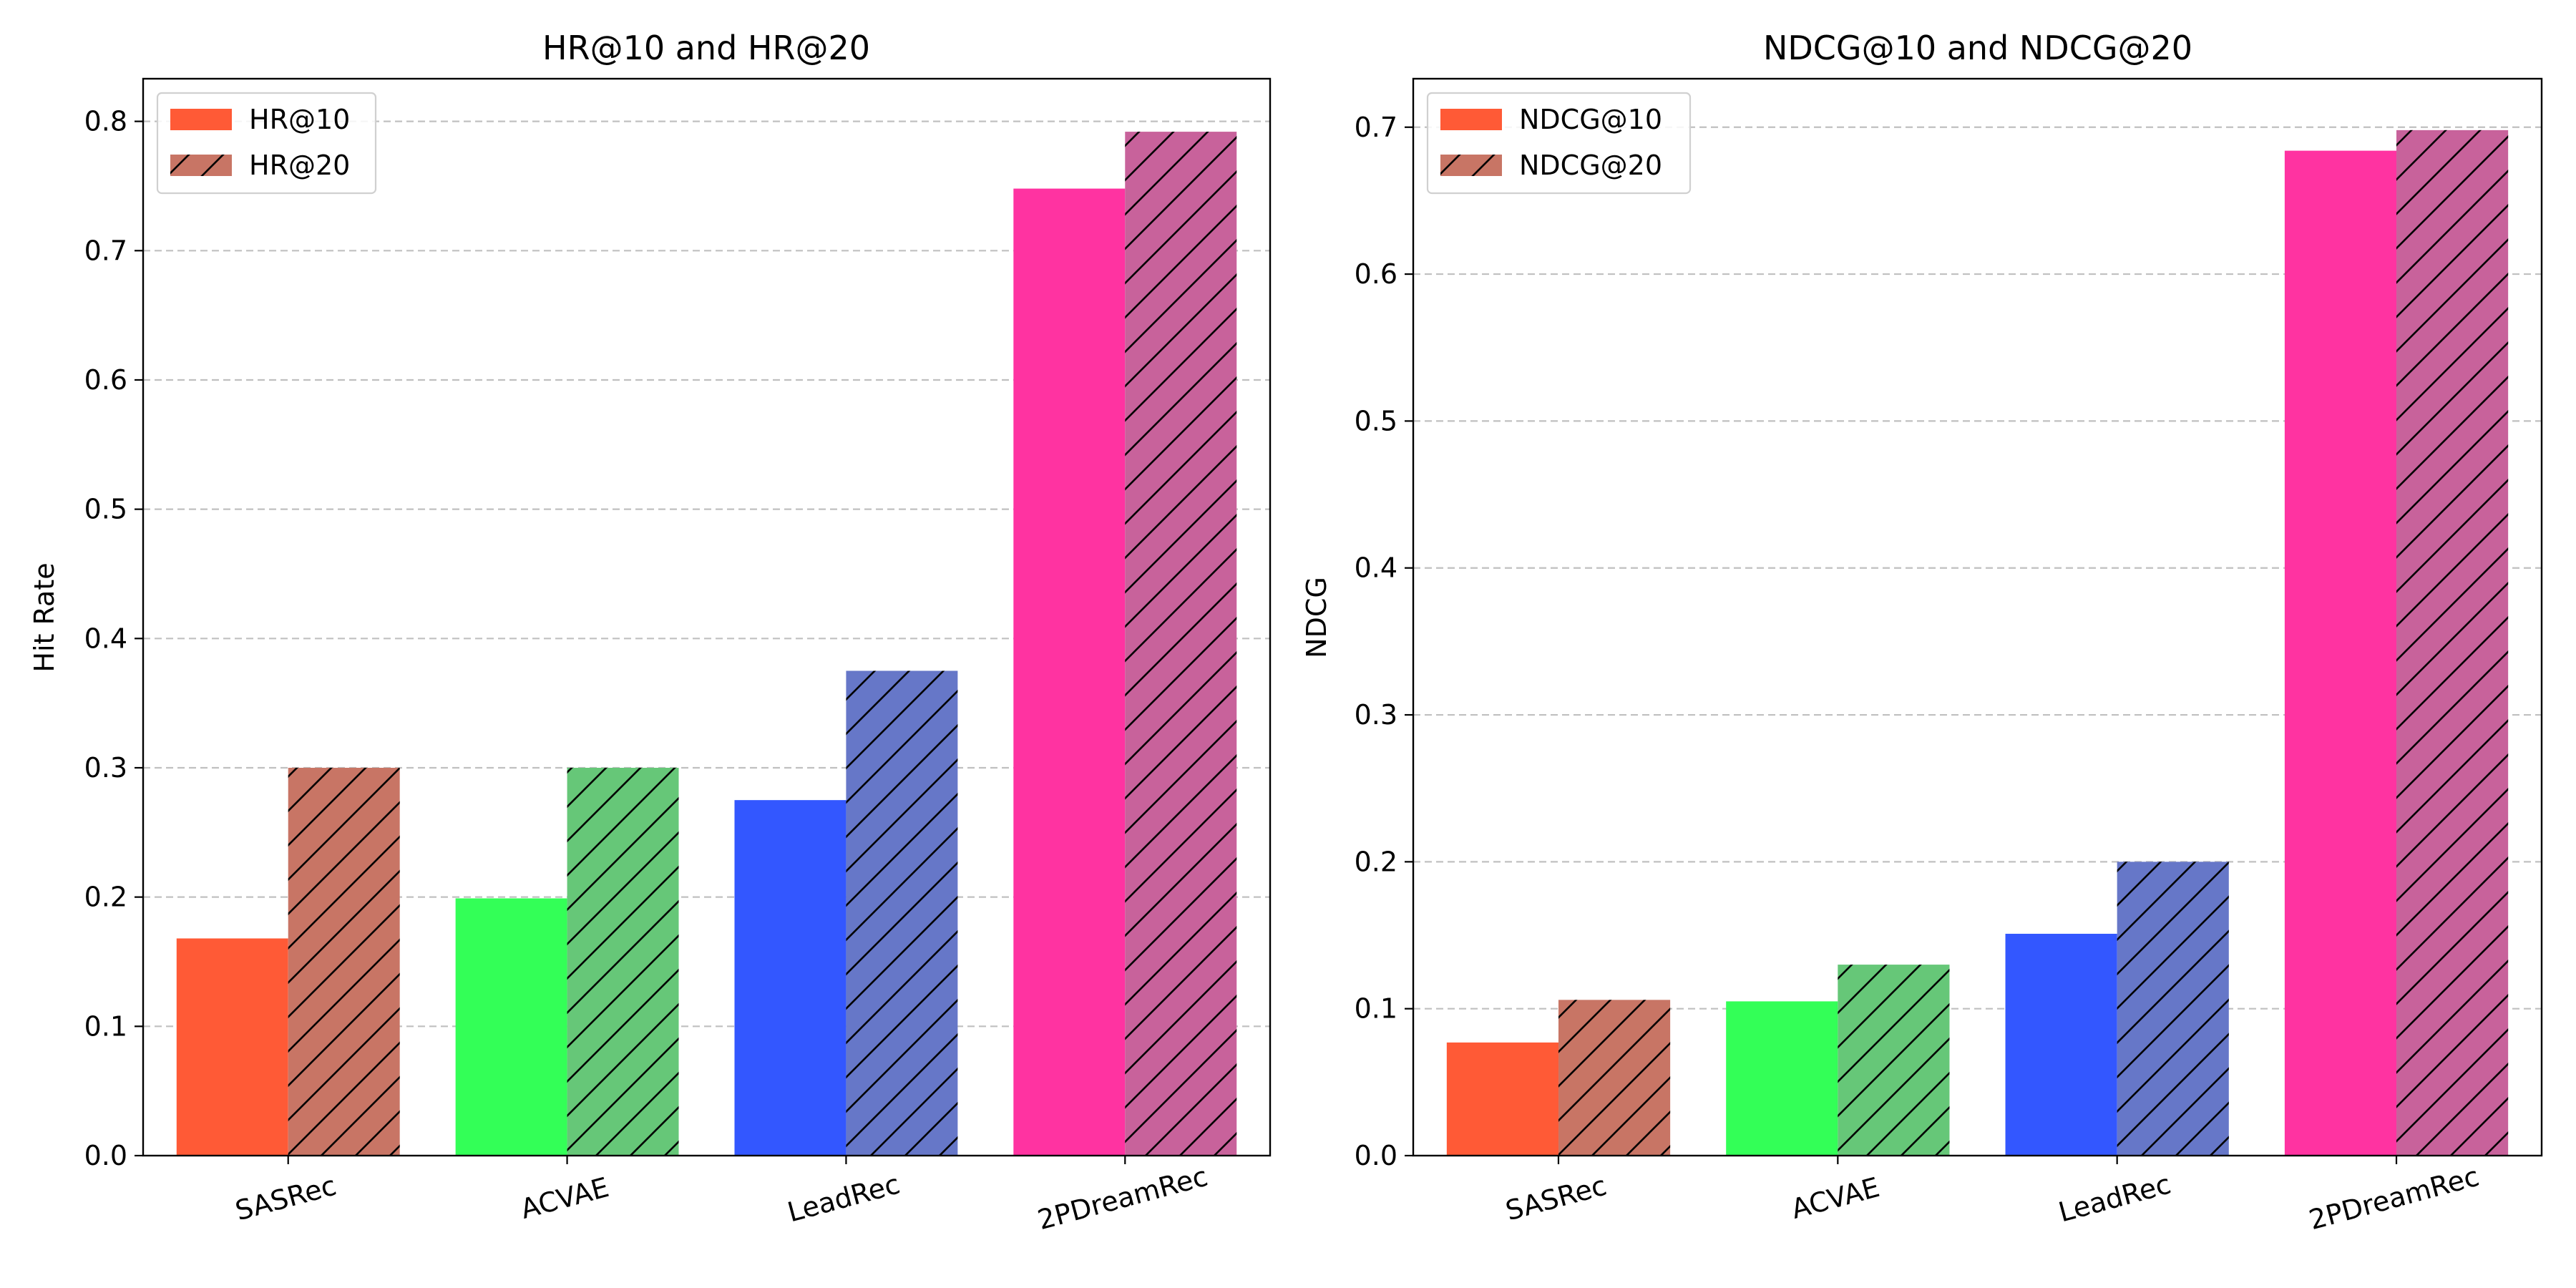 The image size is (2576, 1288). I want to click on bar-ndcg-10-sasrec, so click(1502, 1099).